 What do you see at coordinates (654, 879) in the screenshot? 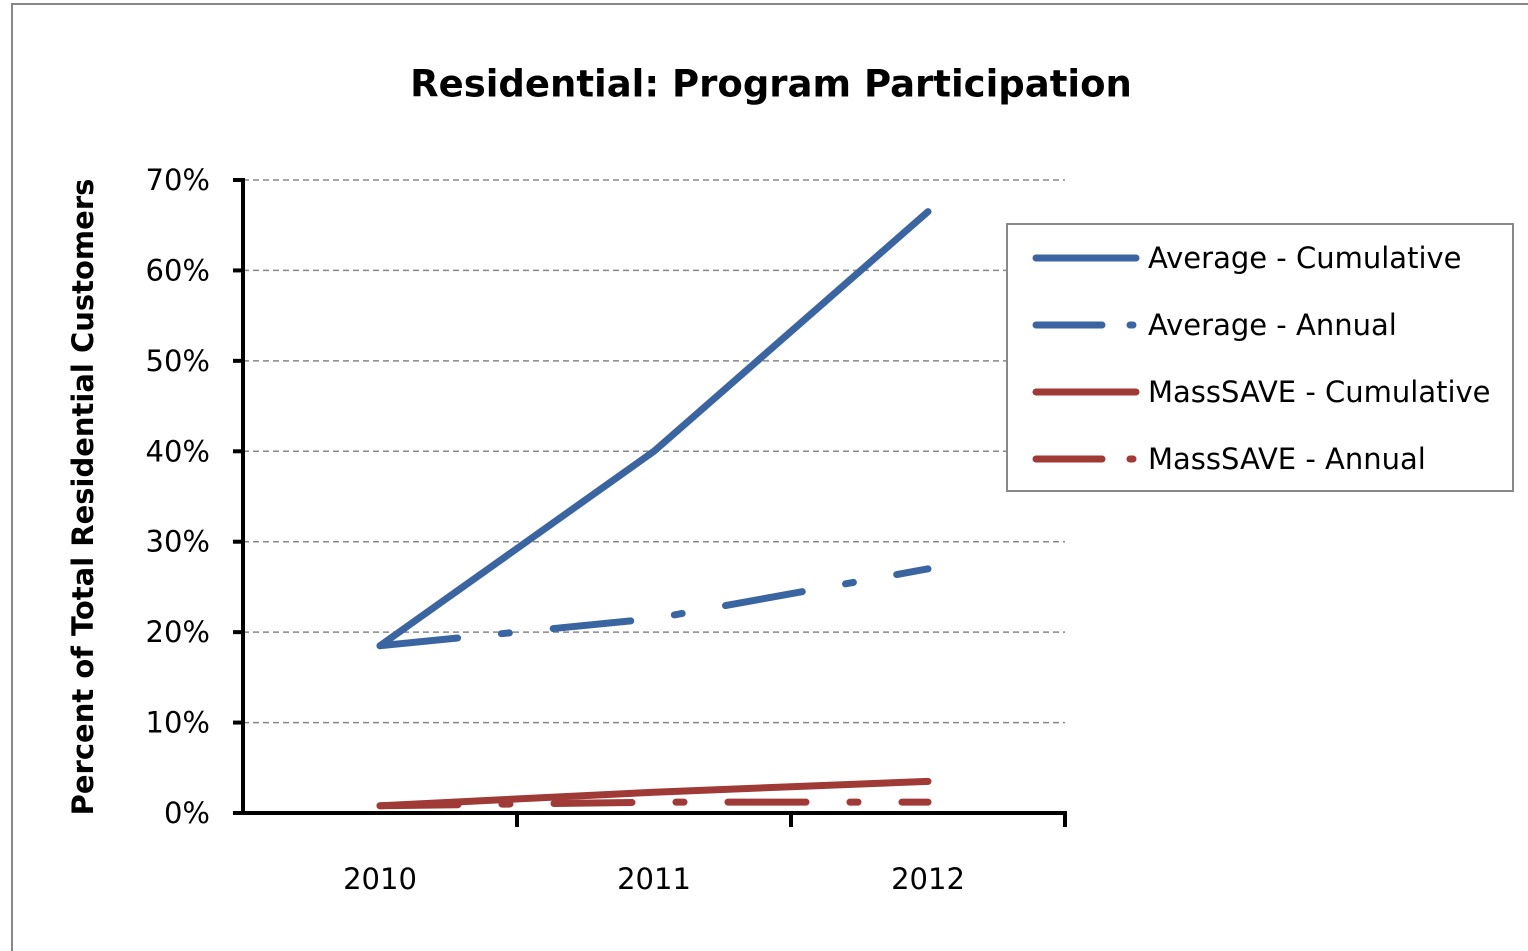
I see `x-tick-label: 2011` at bounding box center [654, 879].